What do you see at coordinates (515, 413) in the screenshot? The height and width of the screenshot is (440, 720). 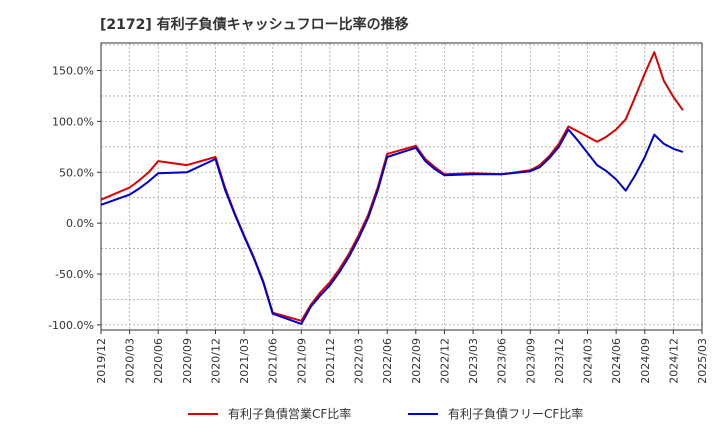 I see `legend-label-2: 有利子負債フリーCF比率` at bounding box center [515, 413].